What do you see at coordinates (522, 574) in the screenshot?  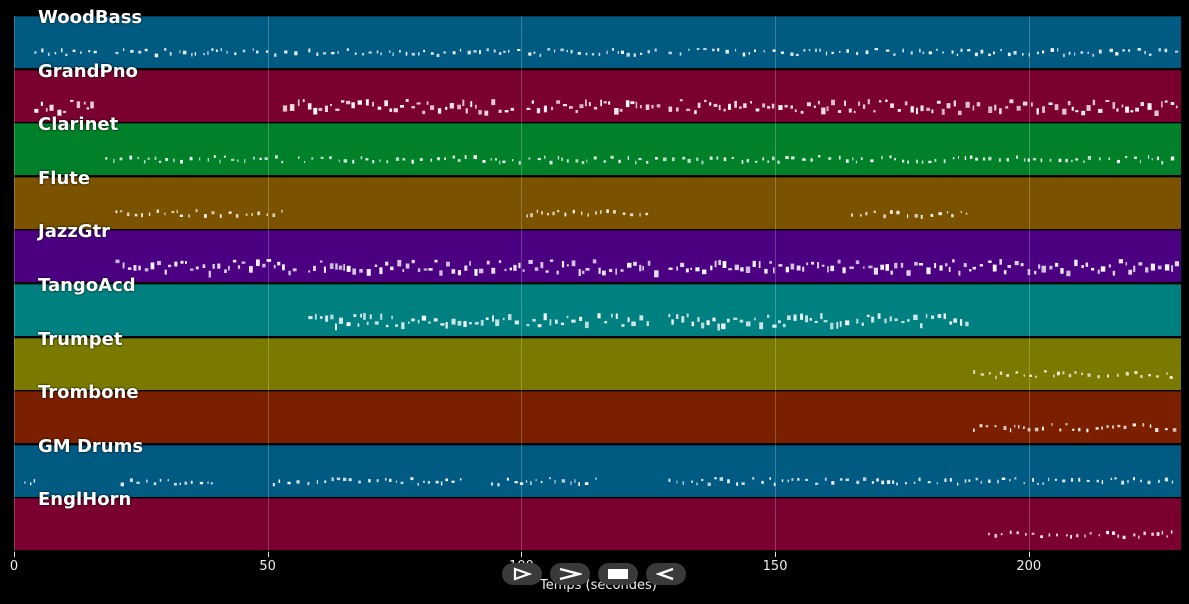 I see `play-button` at bounding box center [522, 574].